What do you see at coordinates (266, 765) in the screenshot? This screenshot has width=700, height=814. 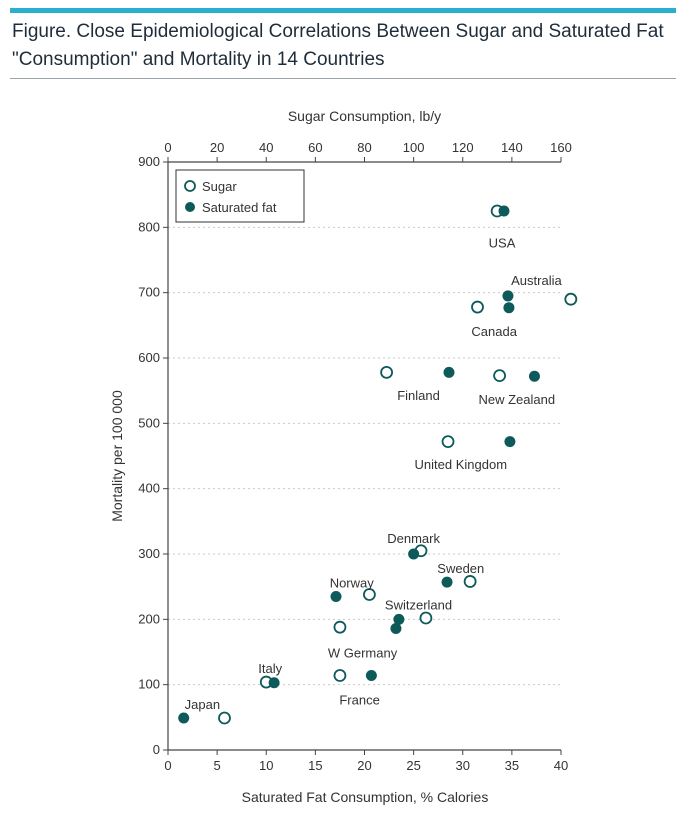 I see `x-bottom-tick-label: 10` at bounding box center [266, 765].